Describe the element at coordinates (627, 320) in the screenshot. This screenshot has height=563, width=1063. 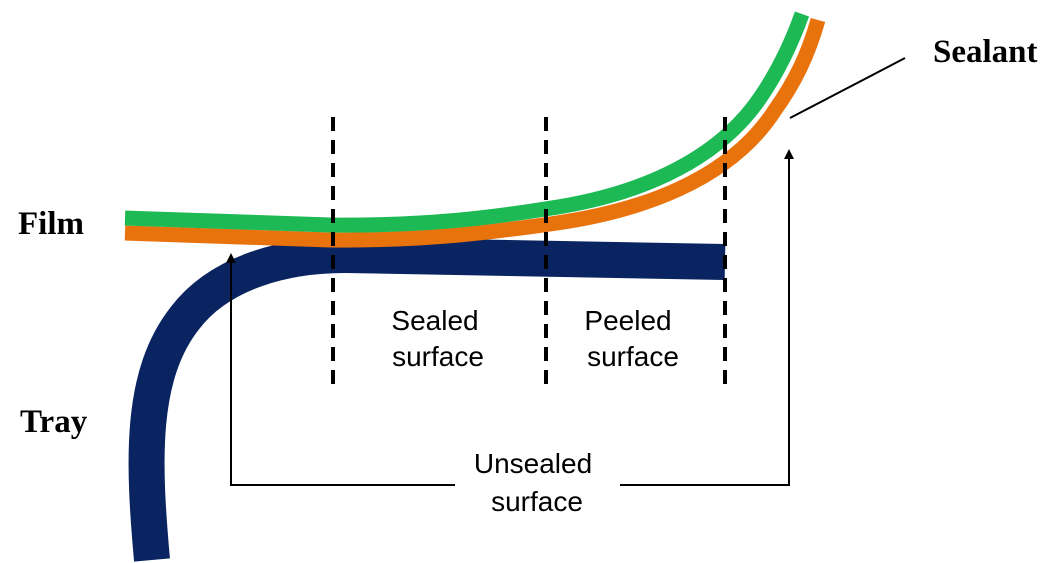
I see `peeled-surface-label-line1: Peeled` at that location.